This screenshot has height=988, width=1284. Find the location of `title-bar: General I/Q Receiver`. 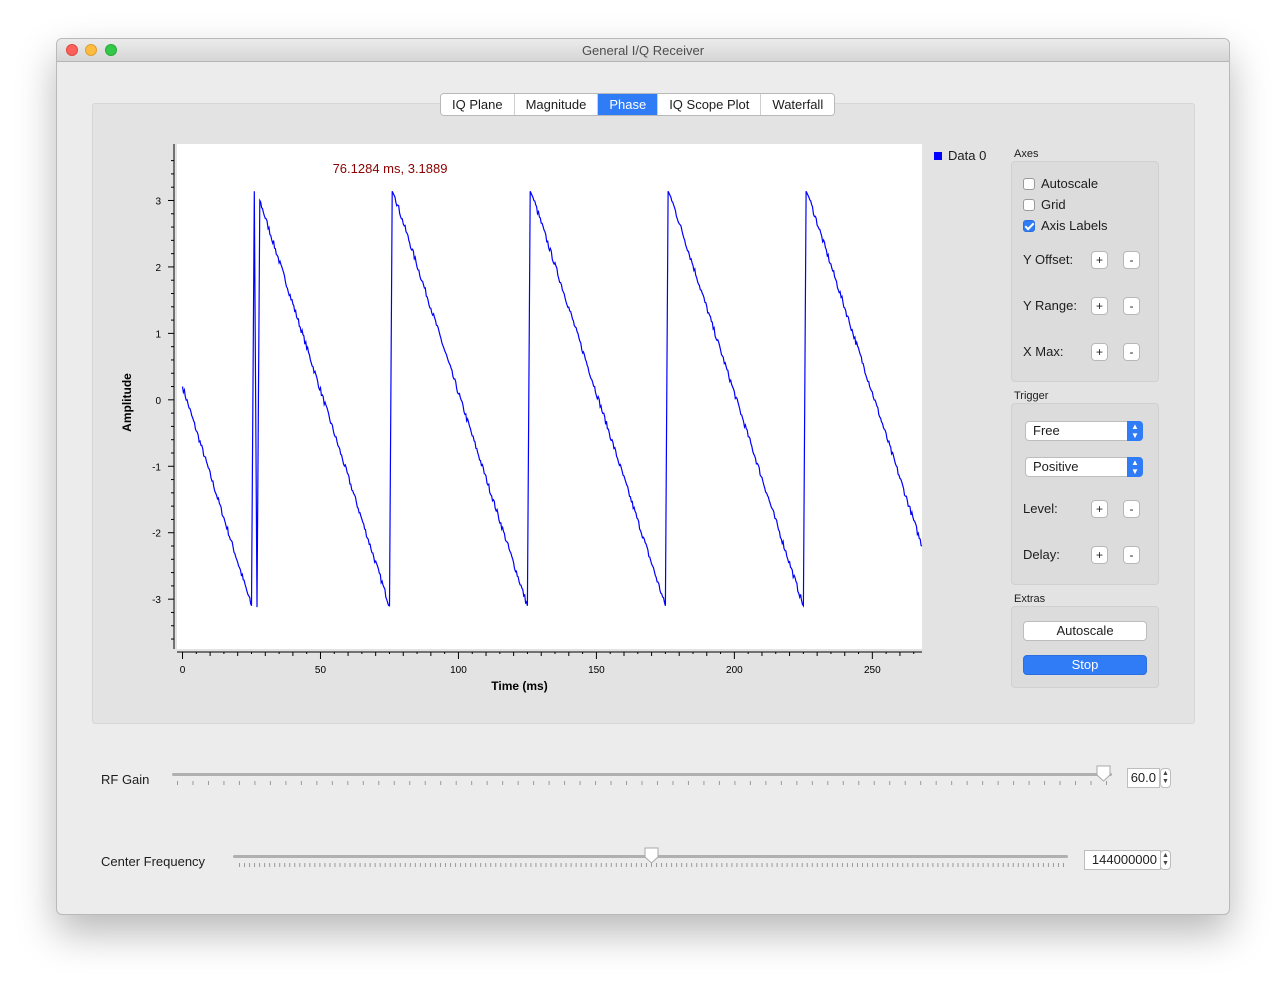

title-bar: General I/Q Receiver is located at coordinates (643, 50).